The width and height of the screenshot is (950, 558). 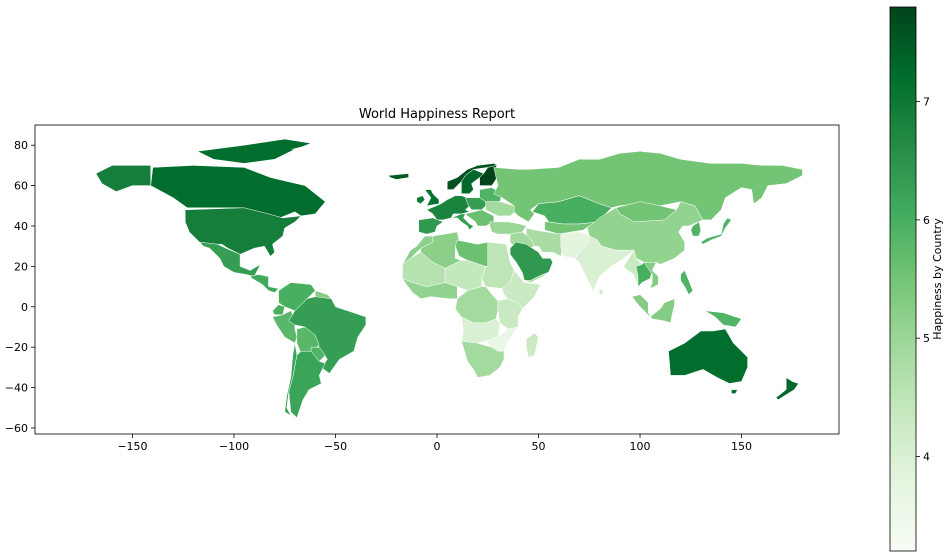 What do you see at coordinates (16, 428) in the screenshot?
I see `y-tick-label: −60` at bounding box center [16, 428].